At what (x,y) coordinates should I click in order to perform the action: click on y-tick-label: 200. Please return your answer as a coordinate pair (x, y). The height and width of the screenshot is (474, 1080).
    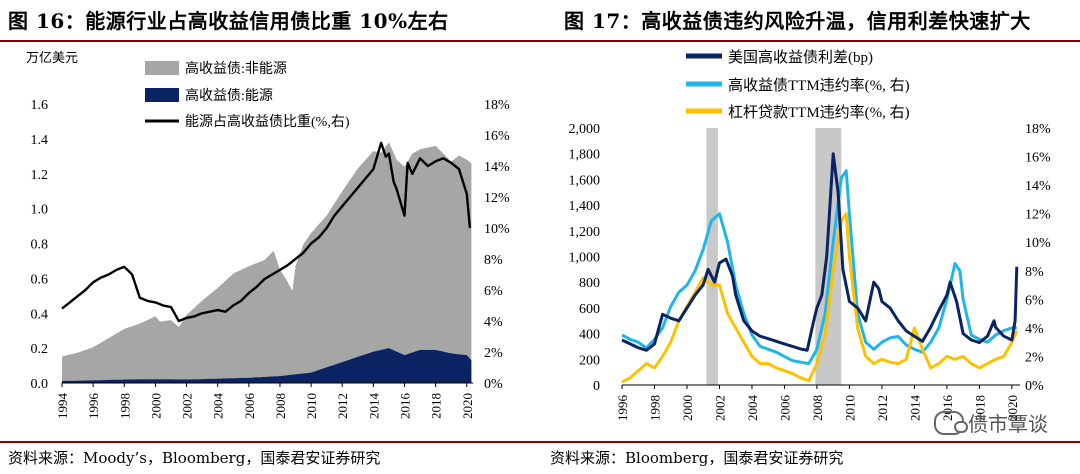
    Looking at the image, I should click on (589, 360).